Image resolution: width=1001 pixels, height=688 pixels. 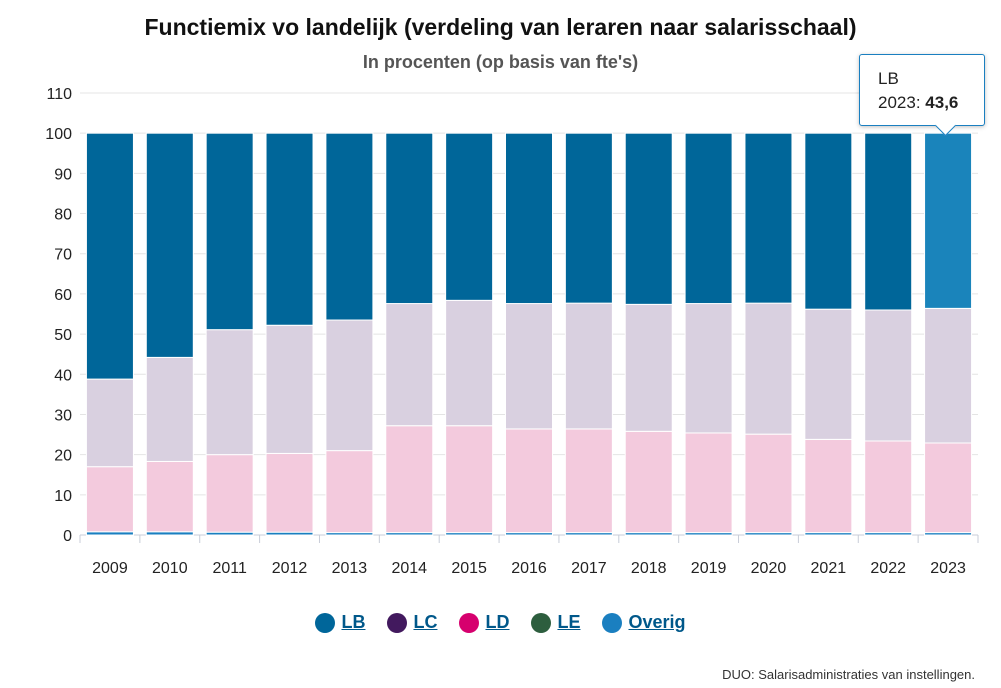 What do you see at coordinates (555, 622) in the screenshot?
I see `legend-item-le: LE` at bounding box center [555, 622].